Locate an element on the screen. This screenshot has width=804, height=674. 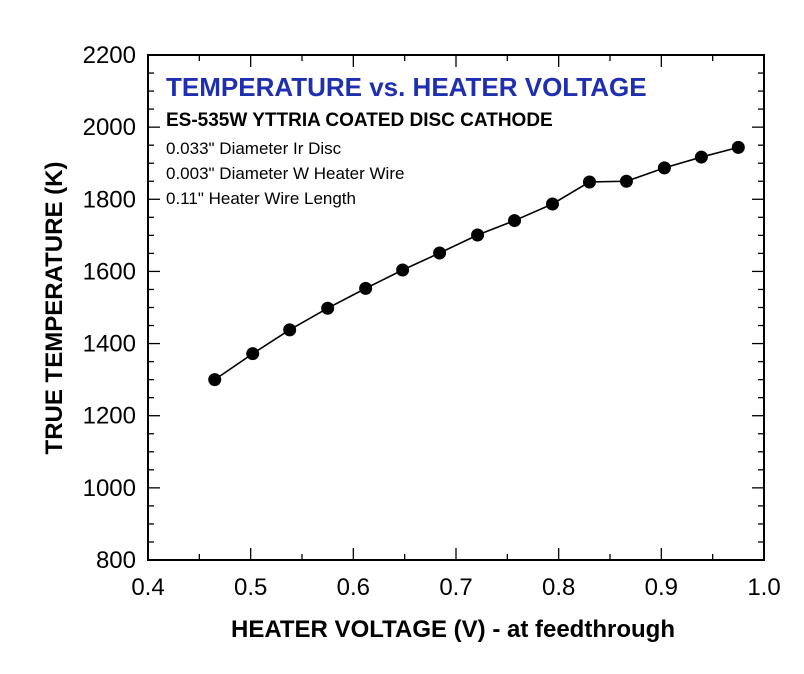
y-tick-label: 1200 is located at coordinates (109, 416).